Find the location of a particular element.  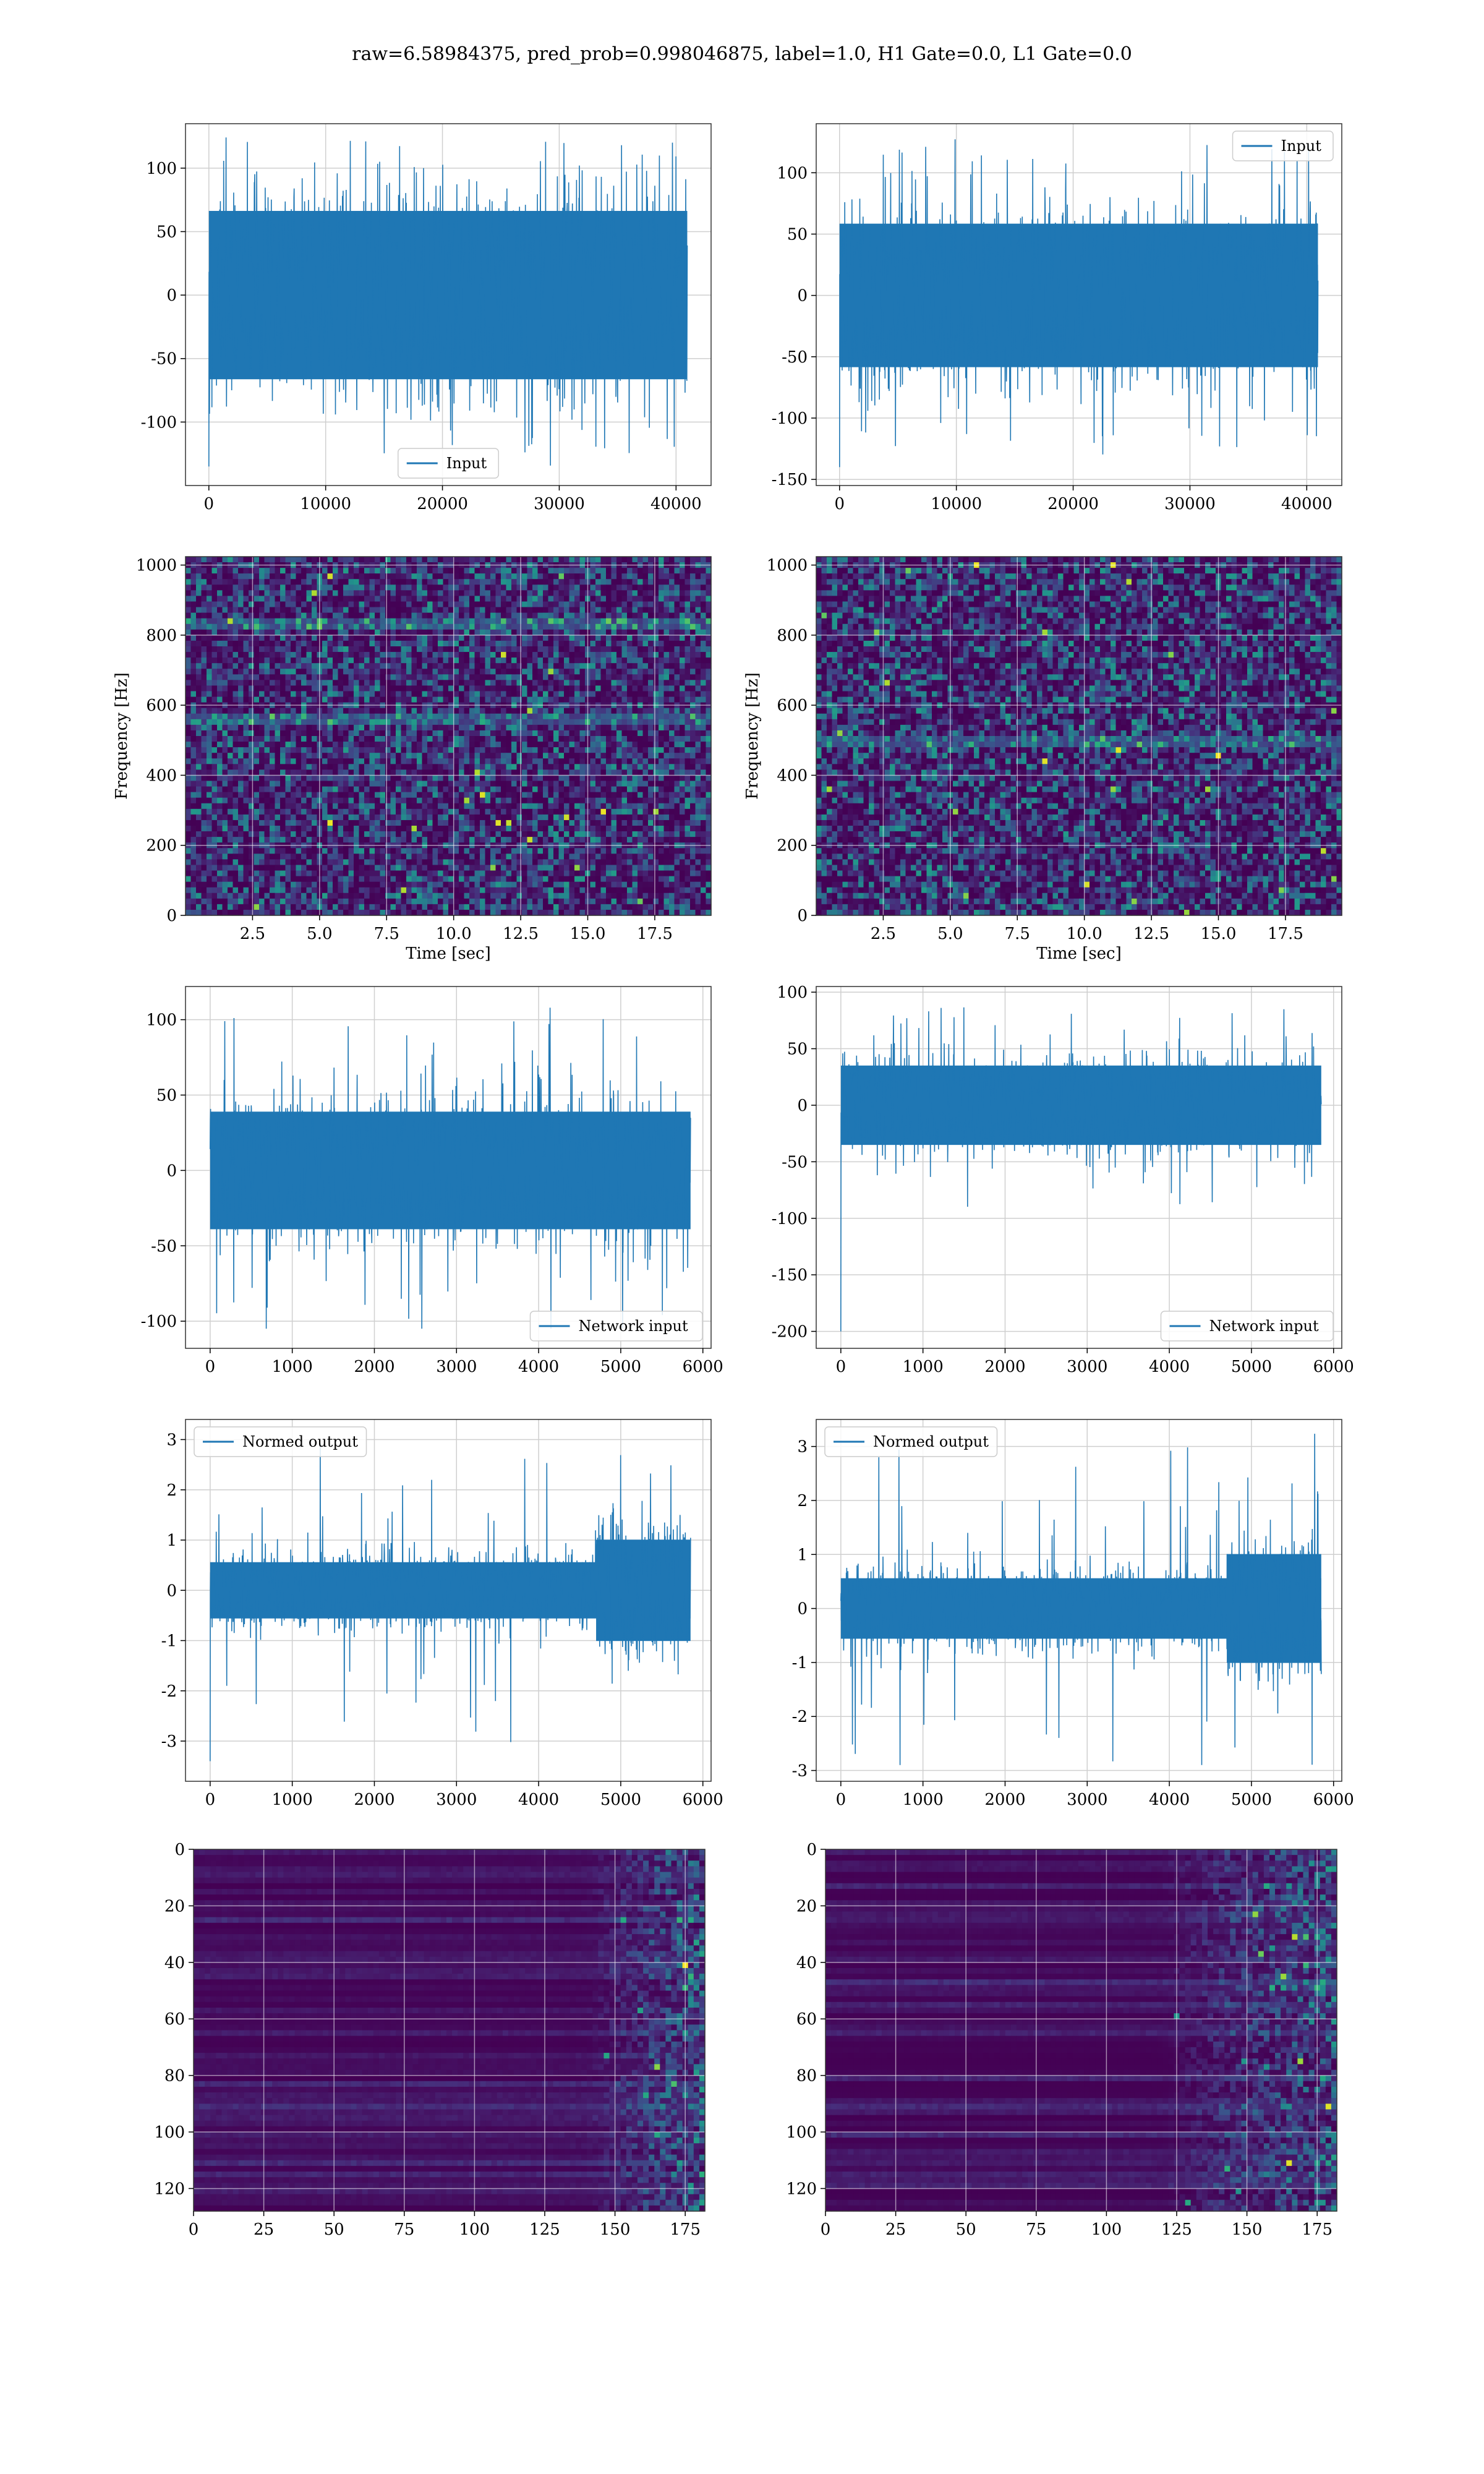

y-tick-label: 0 is located at coordinates (171, 295).